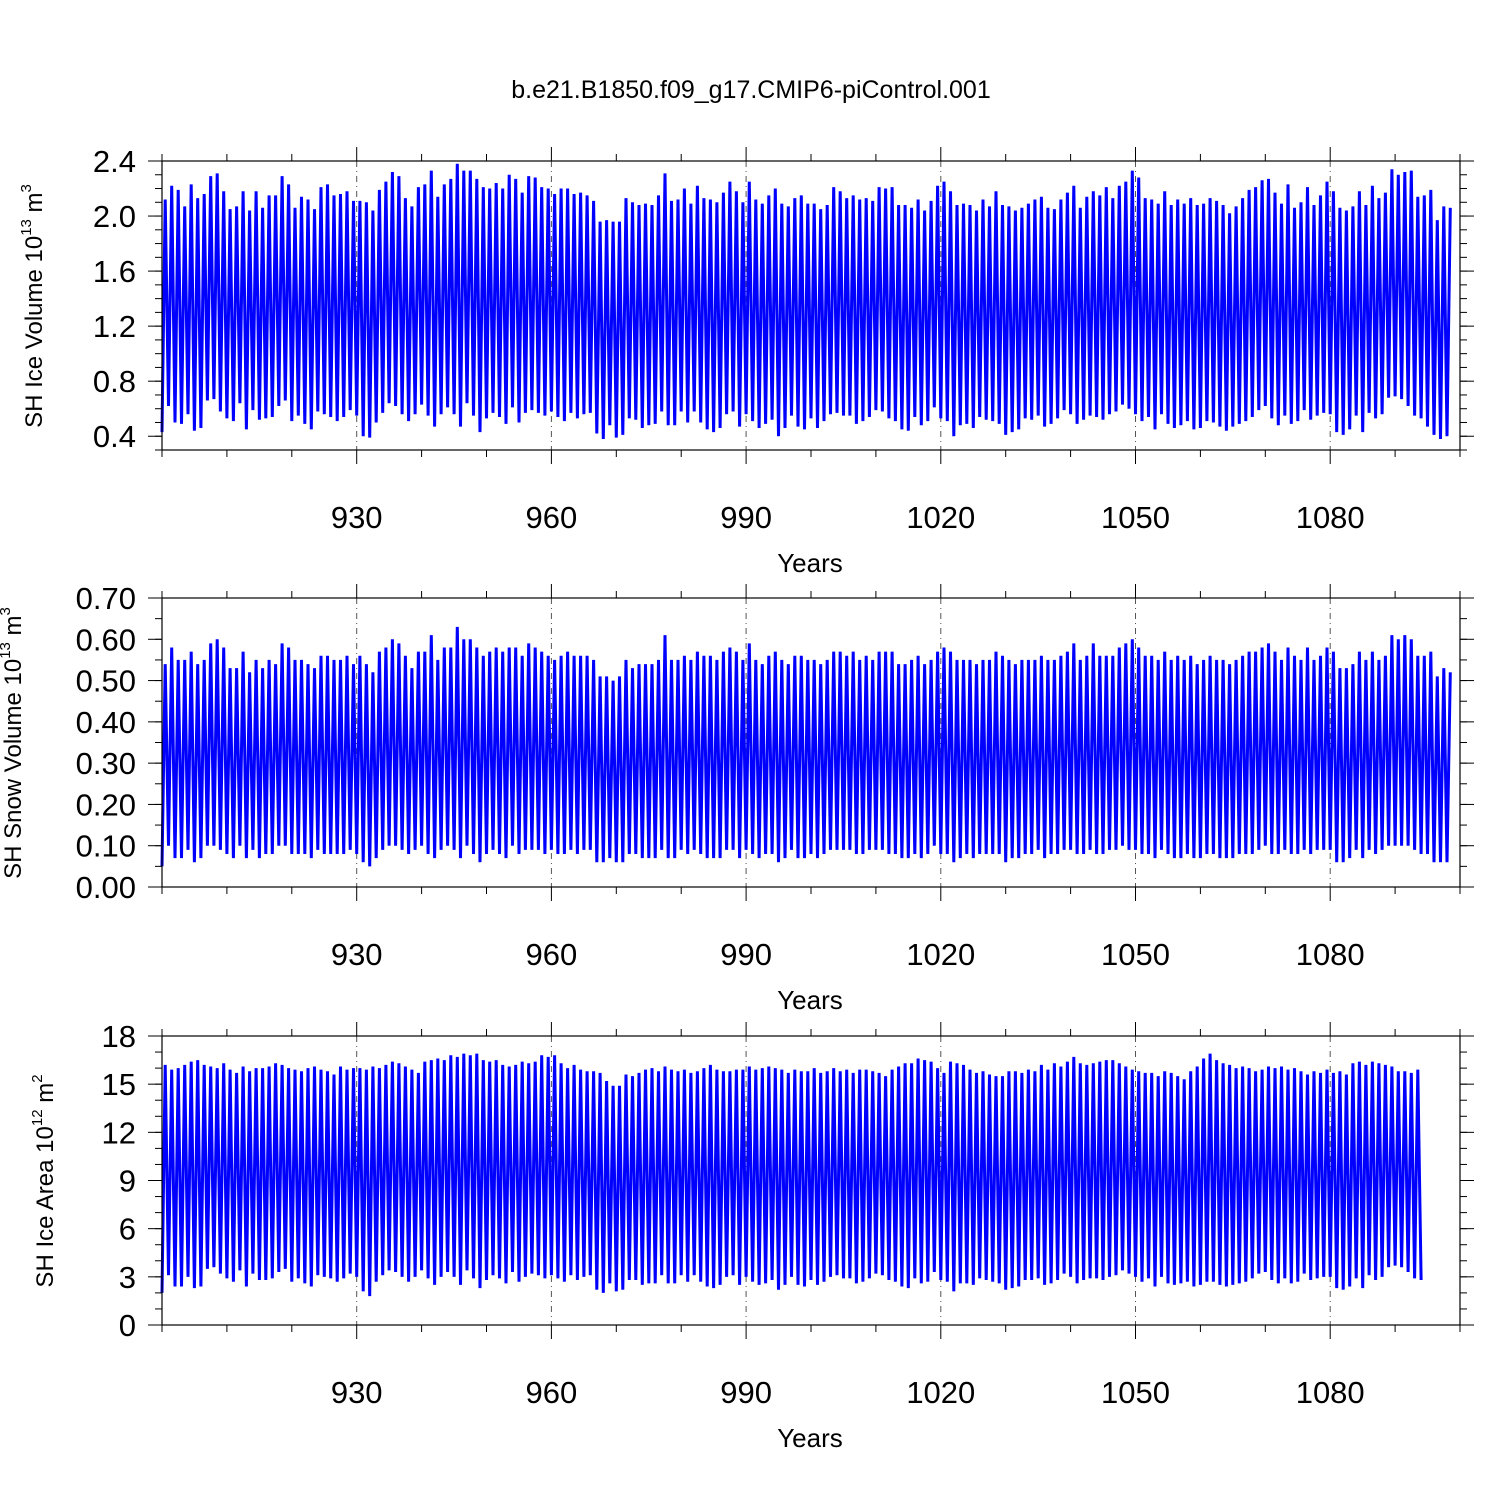  What do you see at coordinates (106, 804) in the screenshot?
I see `y-tick-label: 0.20` at bounding box center [106, 804].